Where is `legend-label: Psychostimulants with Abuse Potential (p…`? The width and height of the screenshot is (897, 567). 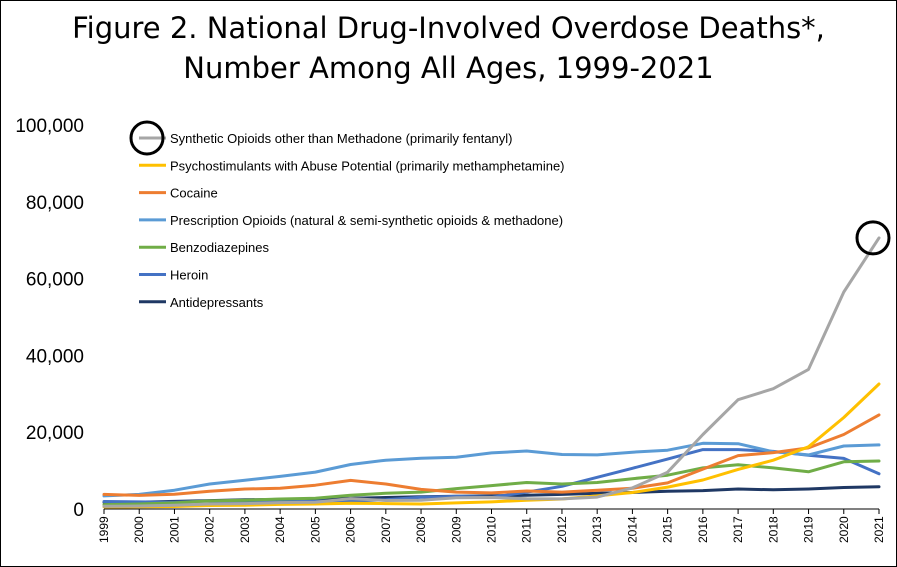 legend-label: Psychostimulants with Abuse Potential (p… is located at coordinates (367, 165).